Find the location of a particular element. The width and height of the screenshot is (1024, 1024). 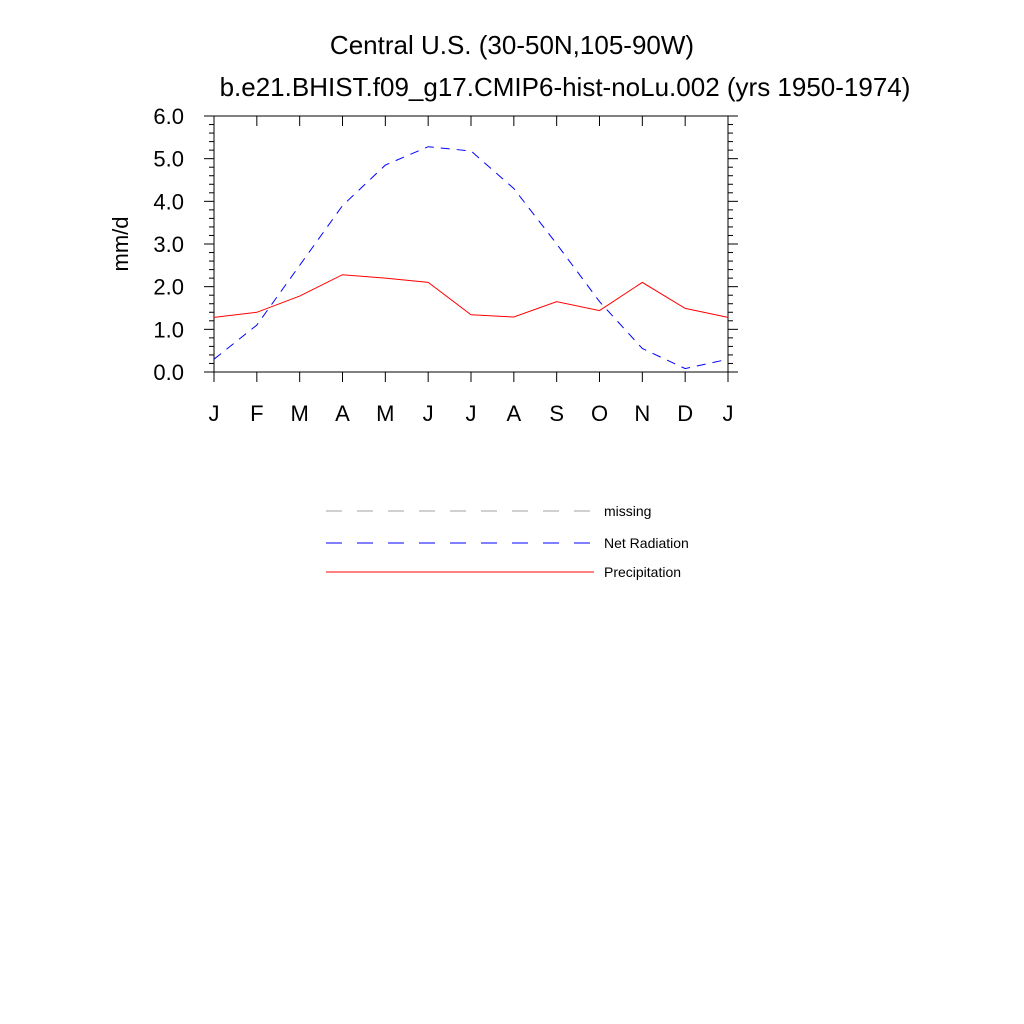

series-line-net-radiation is located at coordinates (471, 258).